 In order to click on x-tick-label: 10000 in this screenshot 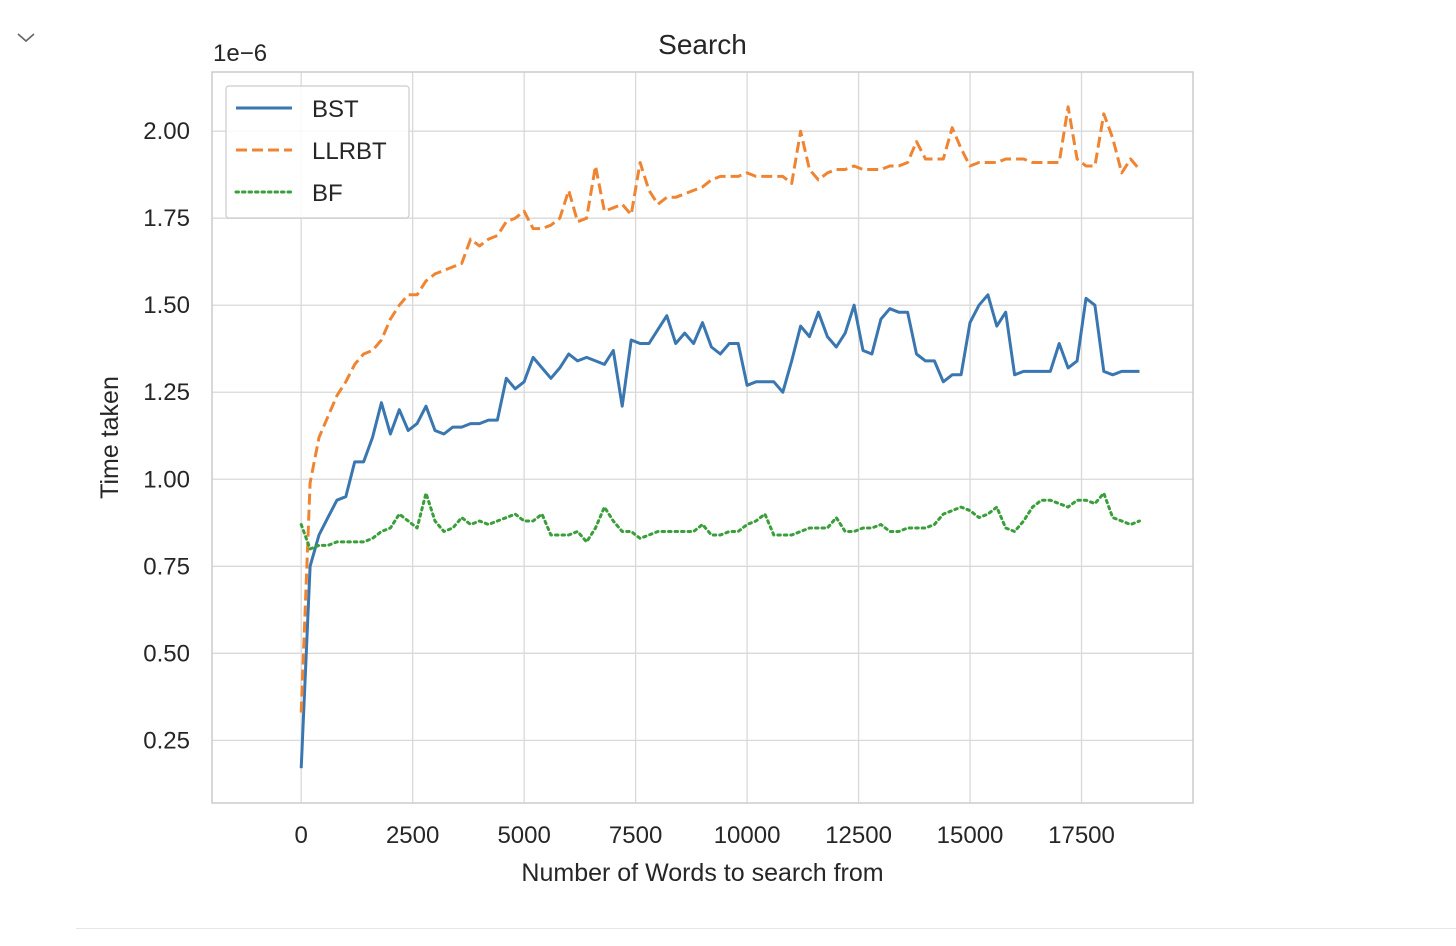, I will do `click(747, 835)`.